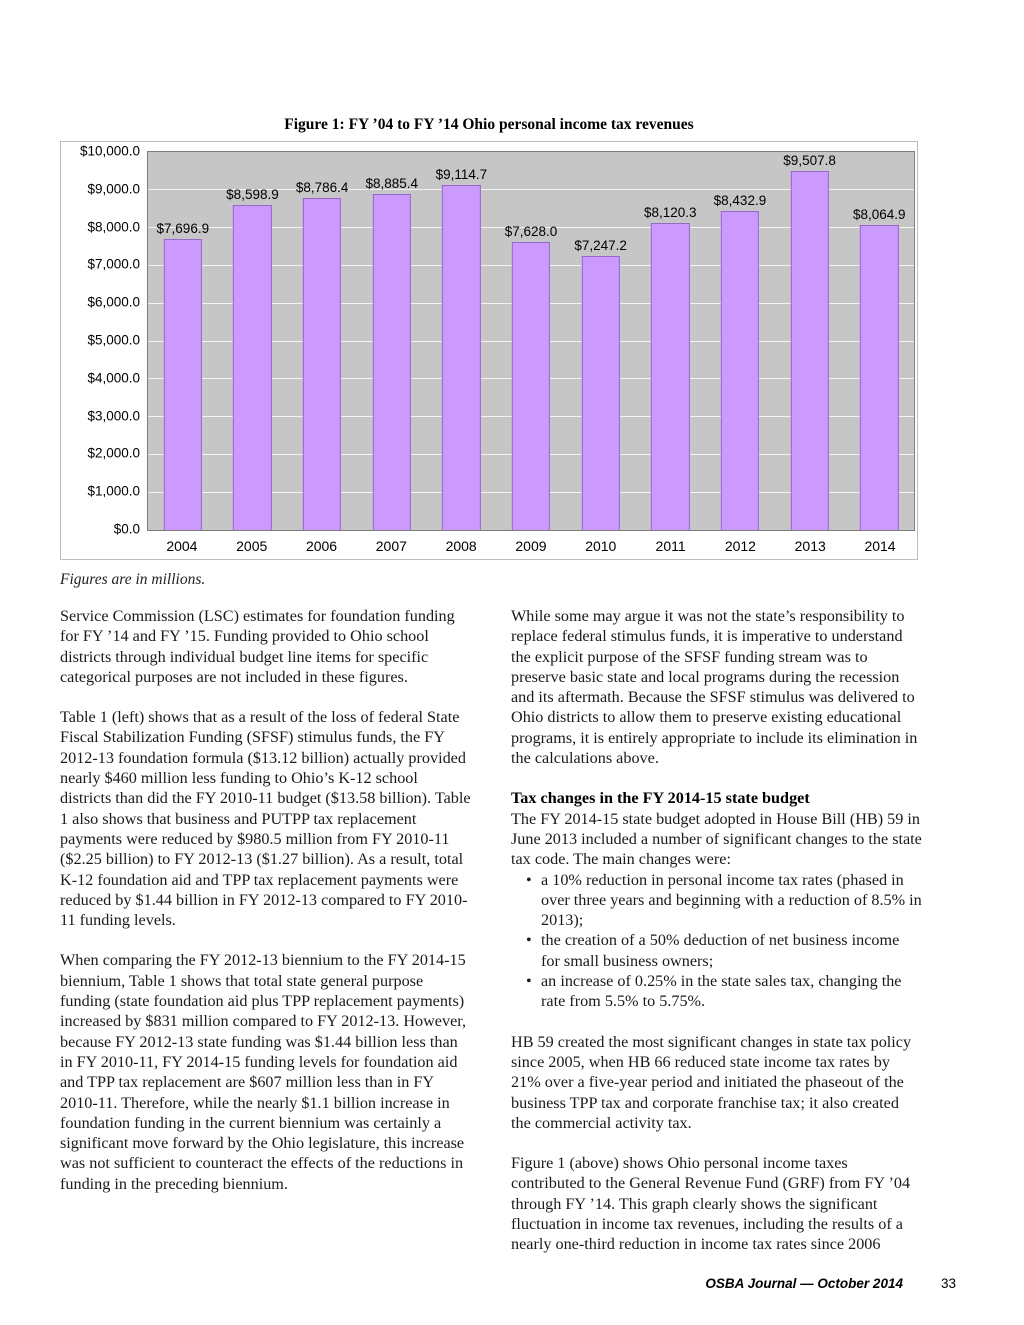 The image size is (1024, 1325). Describe the element at coordinates (804, 1283) in the screenshot. I see `journal-name: OSBA Journal — October 2014` at that location.